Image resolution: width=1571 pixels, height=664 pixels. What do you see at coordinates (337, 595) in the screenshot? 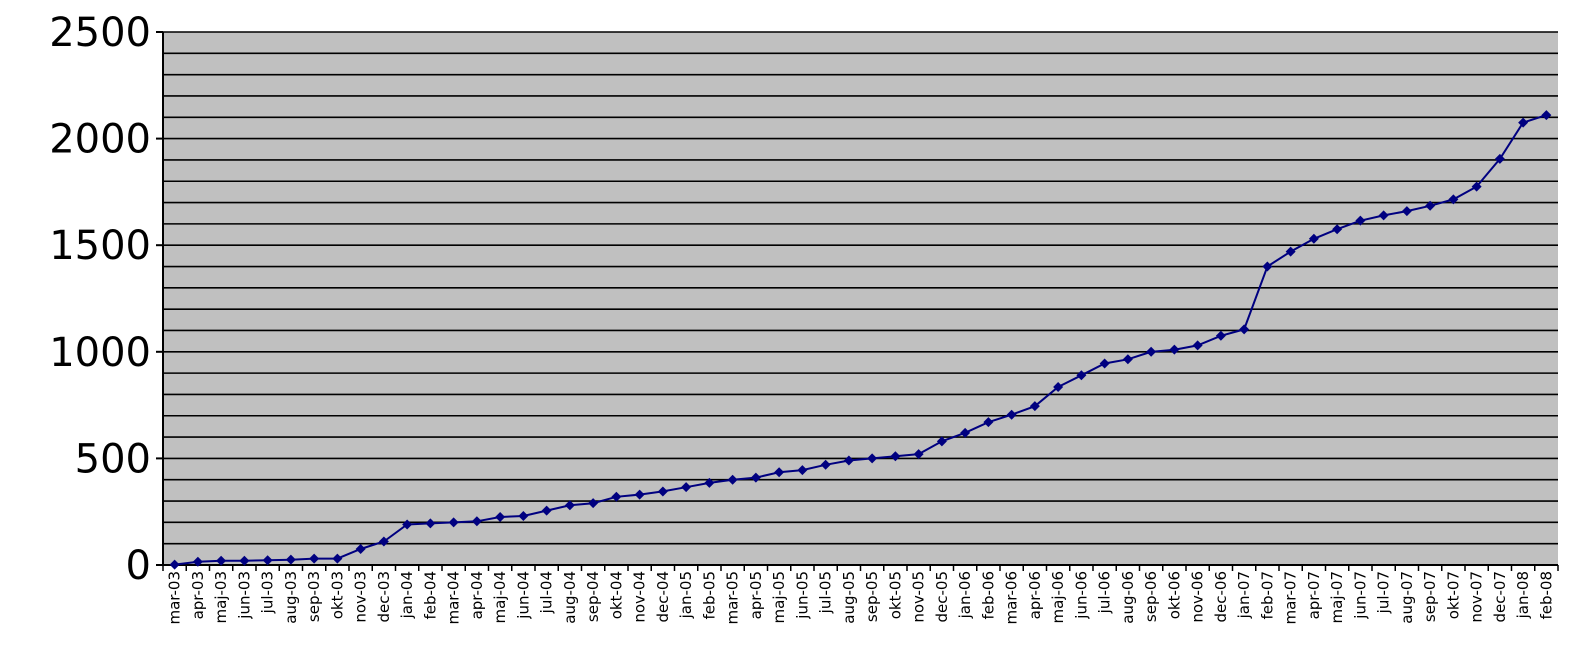
I see `x-tick-label: okt-03` at bounding box center [337, 595].